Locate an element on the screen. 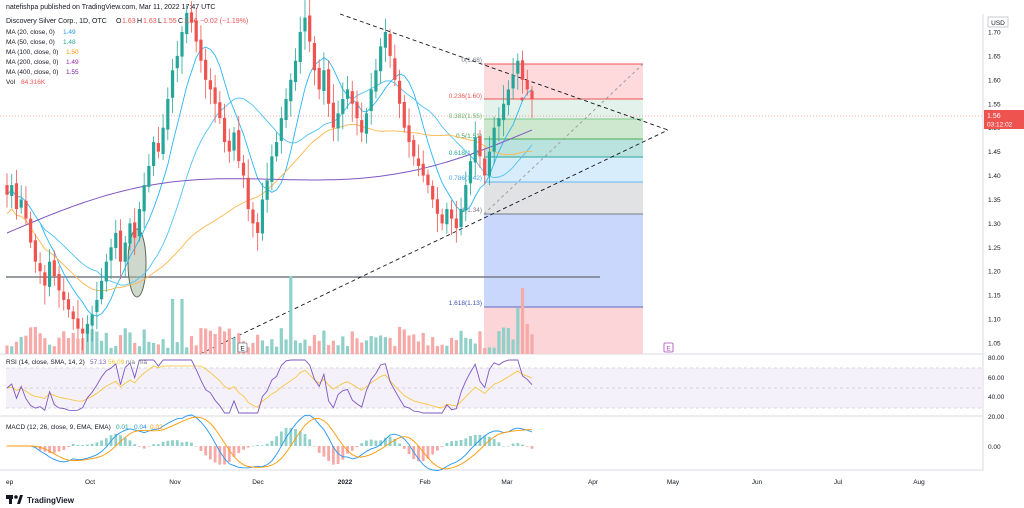 Image resolution: width=1024 pixels, height=508 pixels. ohlc-close-key: C is located at coordinates (180, 21).